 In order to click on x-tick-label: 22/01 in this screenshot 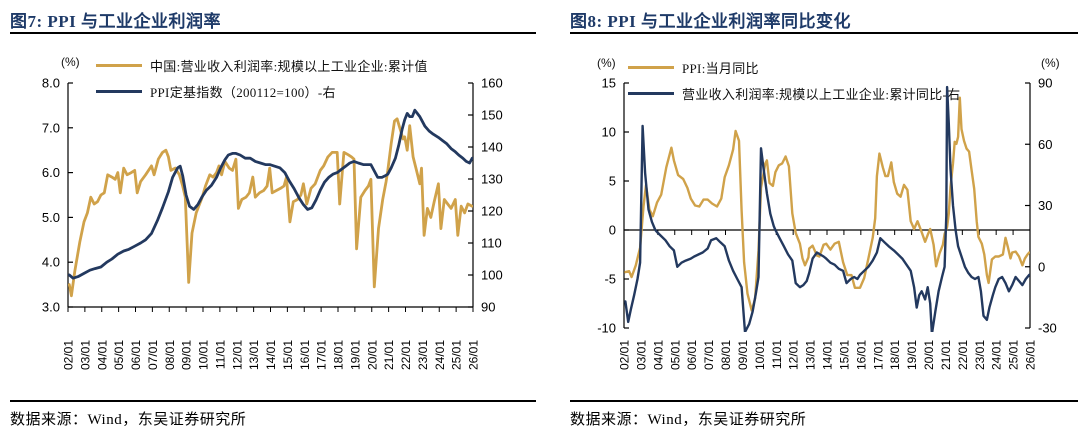, I will do `click(406, 355)`.